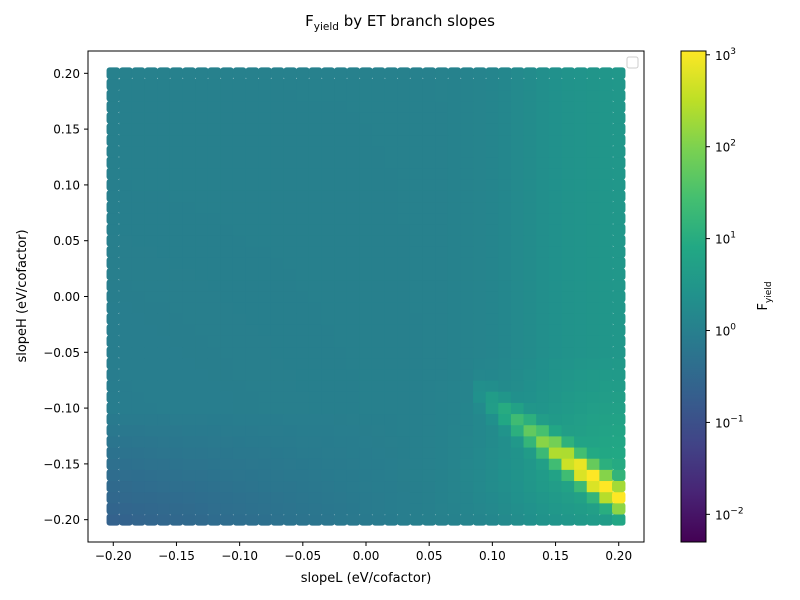 The image size is (800, 600). Describe the element at coordinates (66, 241) in the screenshot. I see `y-tick-label: 0.05` at that location.